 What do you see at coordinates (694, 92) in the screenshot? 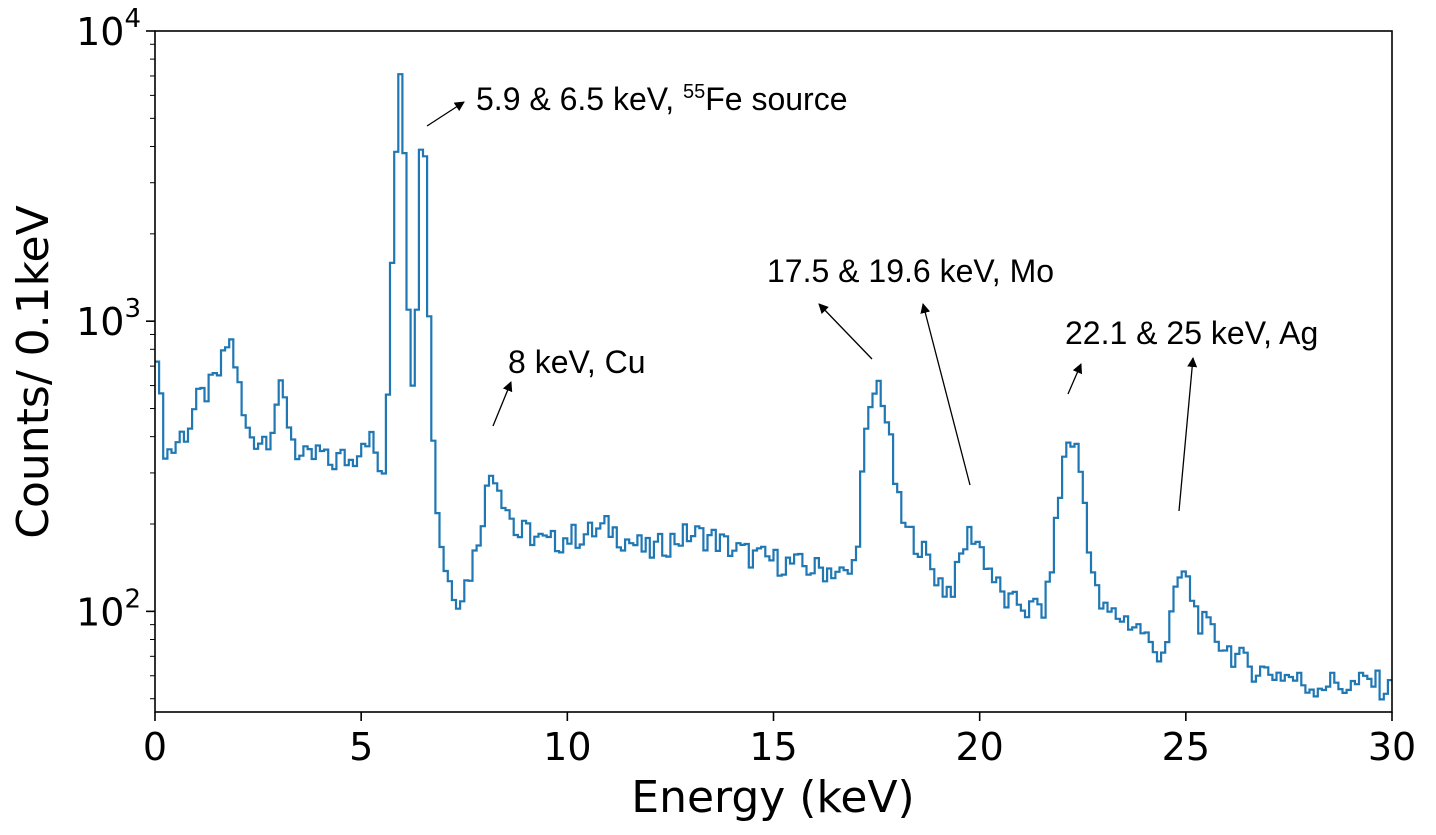
I see `annotation-fe-superscript: 55` at bounding box center [694, 92].